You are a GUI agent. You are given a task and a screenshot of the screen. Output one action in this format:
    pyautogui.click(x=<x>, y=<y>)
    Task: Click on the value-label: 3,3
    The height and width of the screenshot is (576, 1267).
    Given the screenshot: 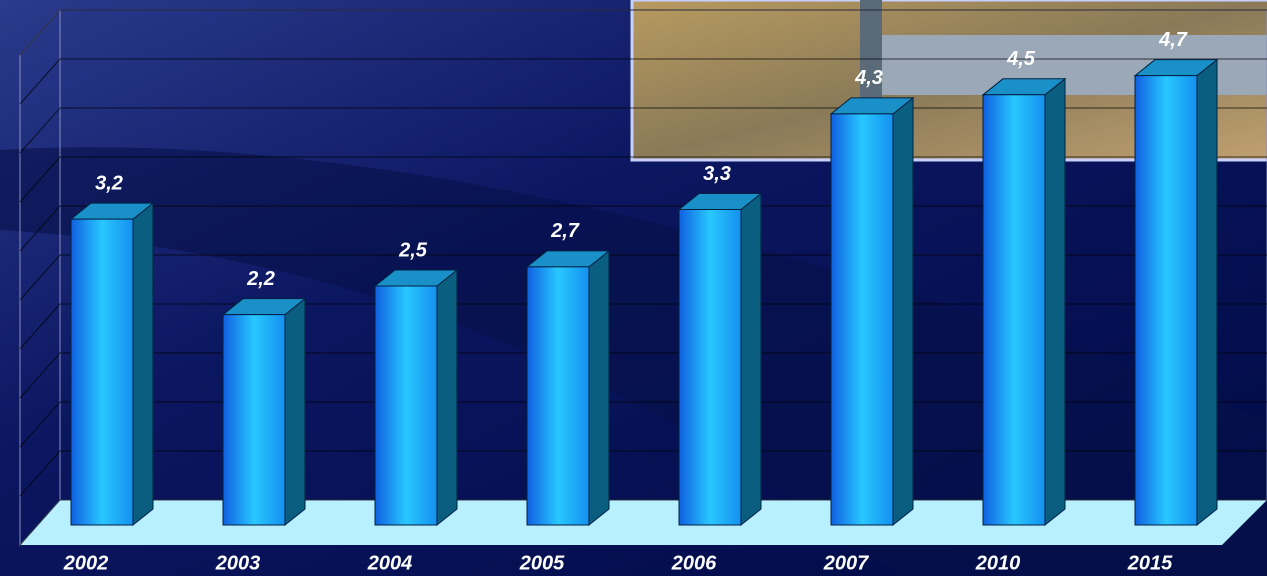 What is the action you would take?
    pyautogui.click(x=717, y=174)
    